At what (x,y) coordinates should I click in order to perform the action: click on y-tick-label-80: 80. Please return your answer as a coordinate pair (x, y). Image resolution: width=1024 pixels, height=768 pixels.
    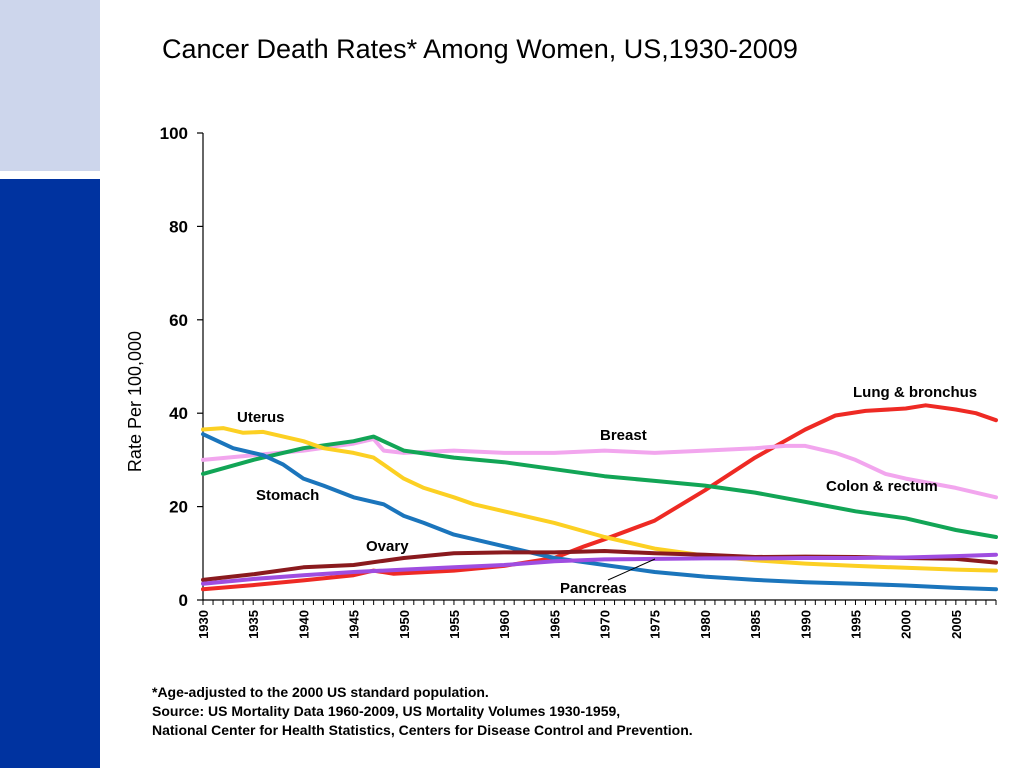
    Looking at the image, I should click on (178, 226).